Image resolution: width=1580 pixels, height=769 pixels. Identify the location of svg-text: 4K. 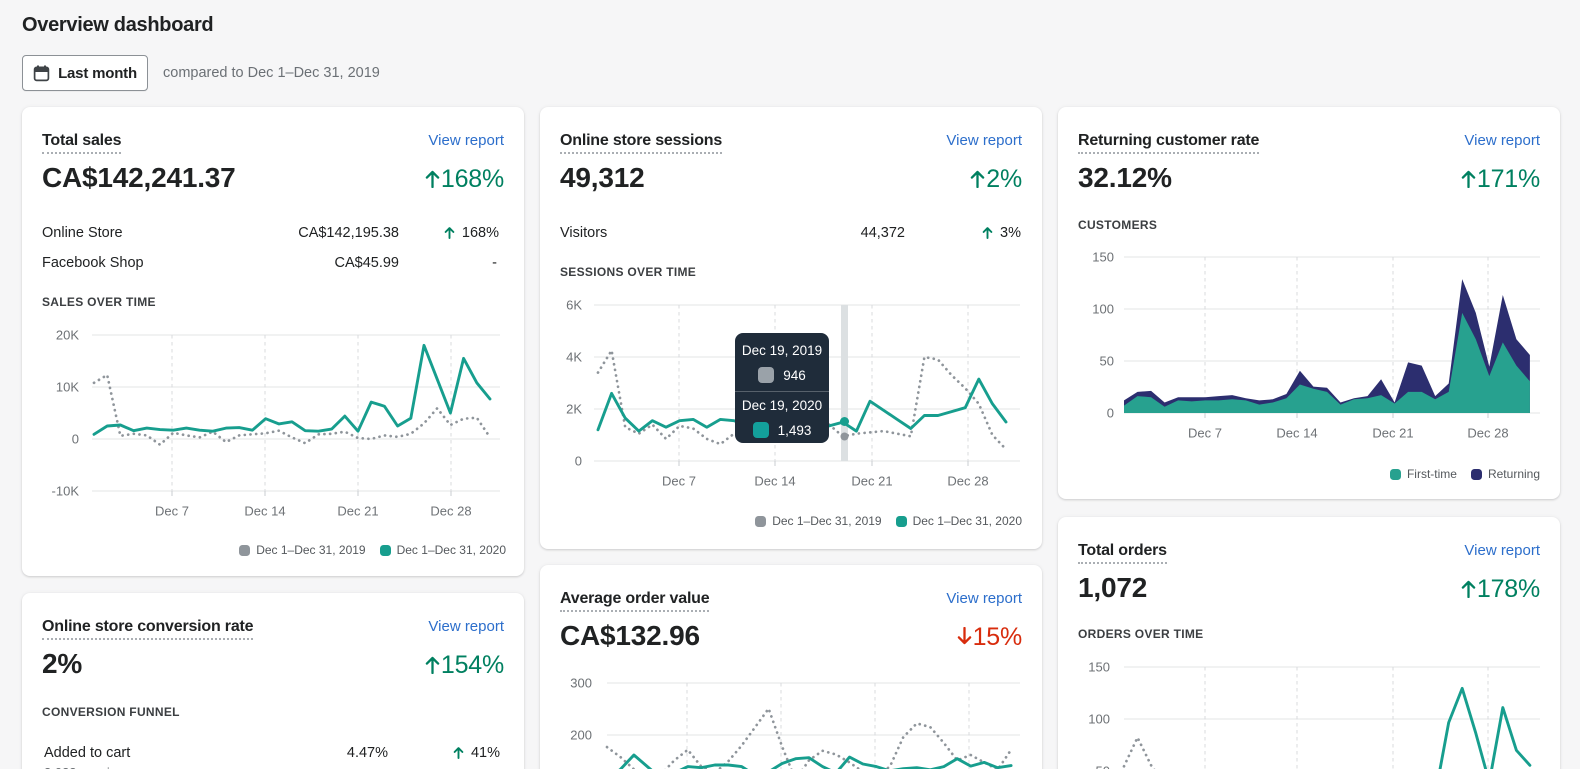
(574, 357).